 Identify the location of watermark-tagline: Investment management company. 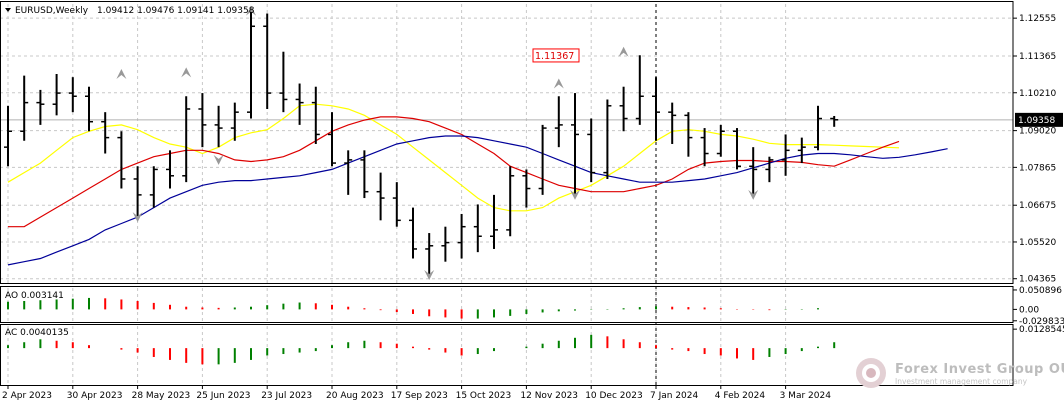
(961, 381).